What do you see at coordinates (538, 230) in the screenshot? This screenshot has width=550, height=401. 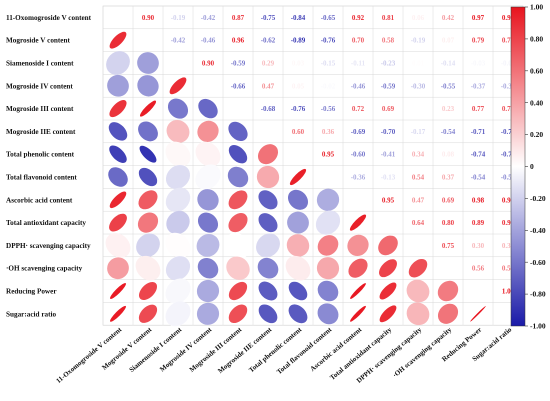 I see `colorbar-tick-label: -0.40` at bounding box center [538, 230].